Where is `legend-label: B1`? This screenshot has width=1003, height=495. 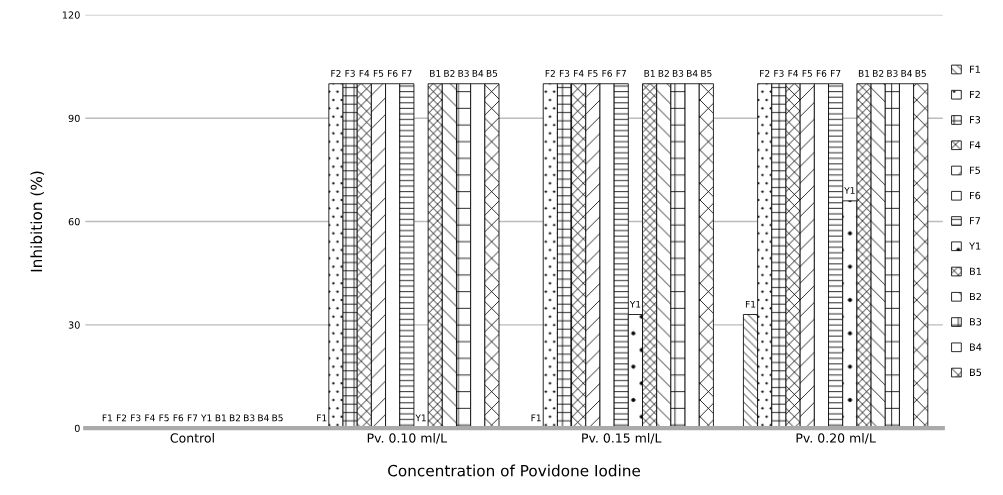 legend-label: B1 is located at coordinates (976, 271).